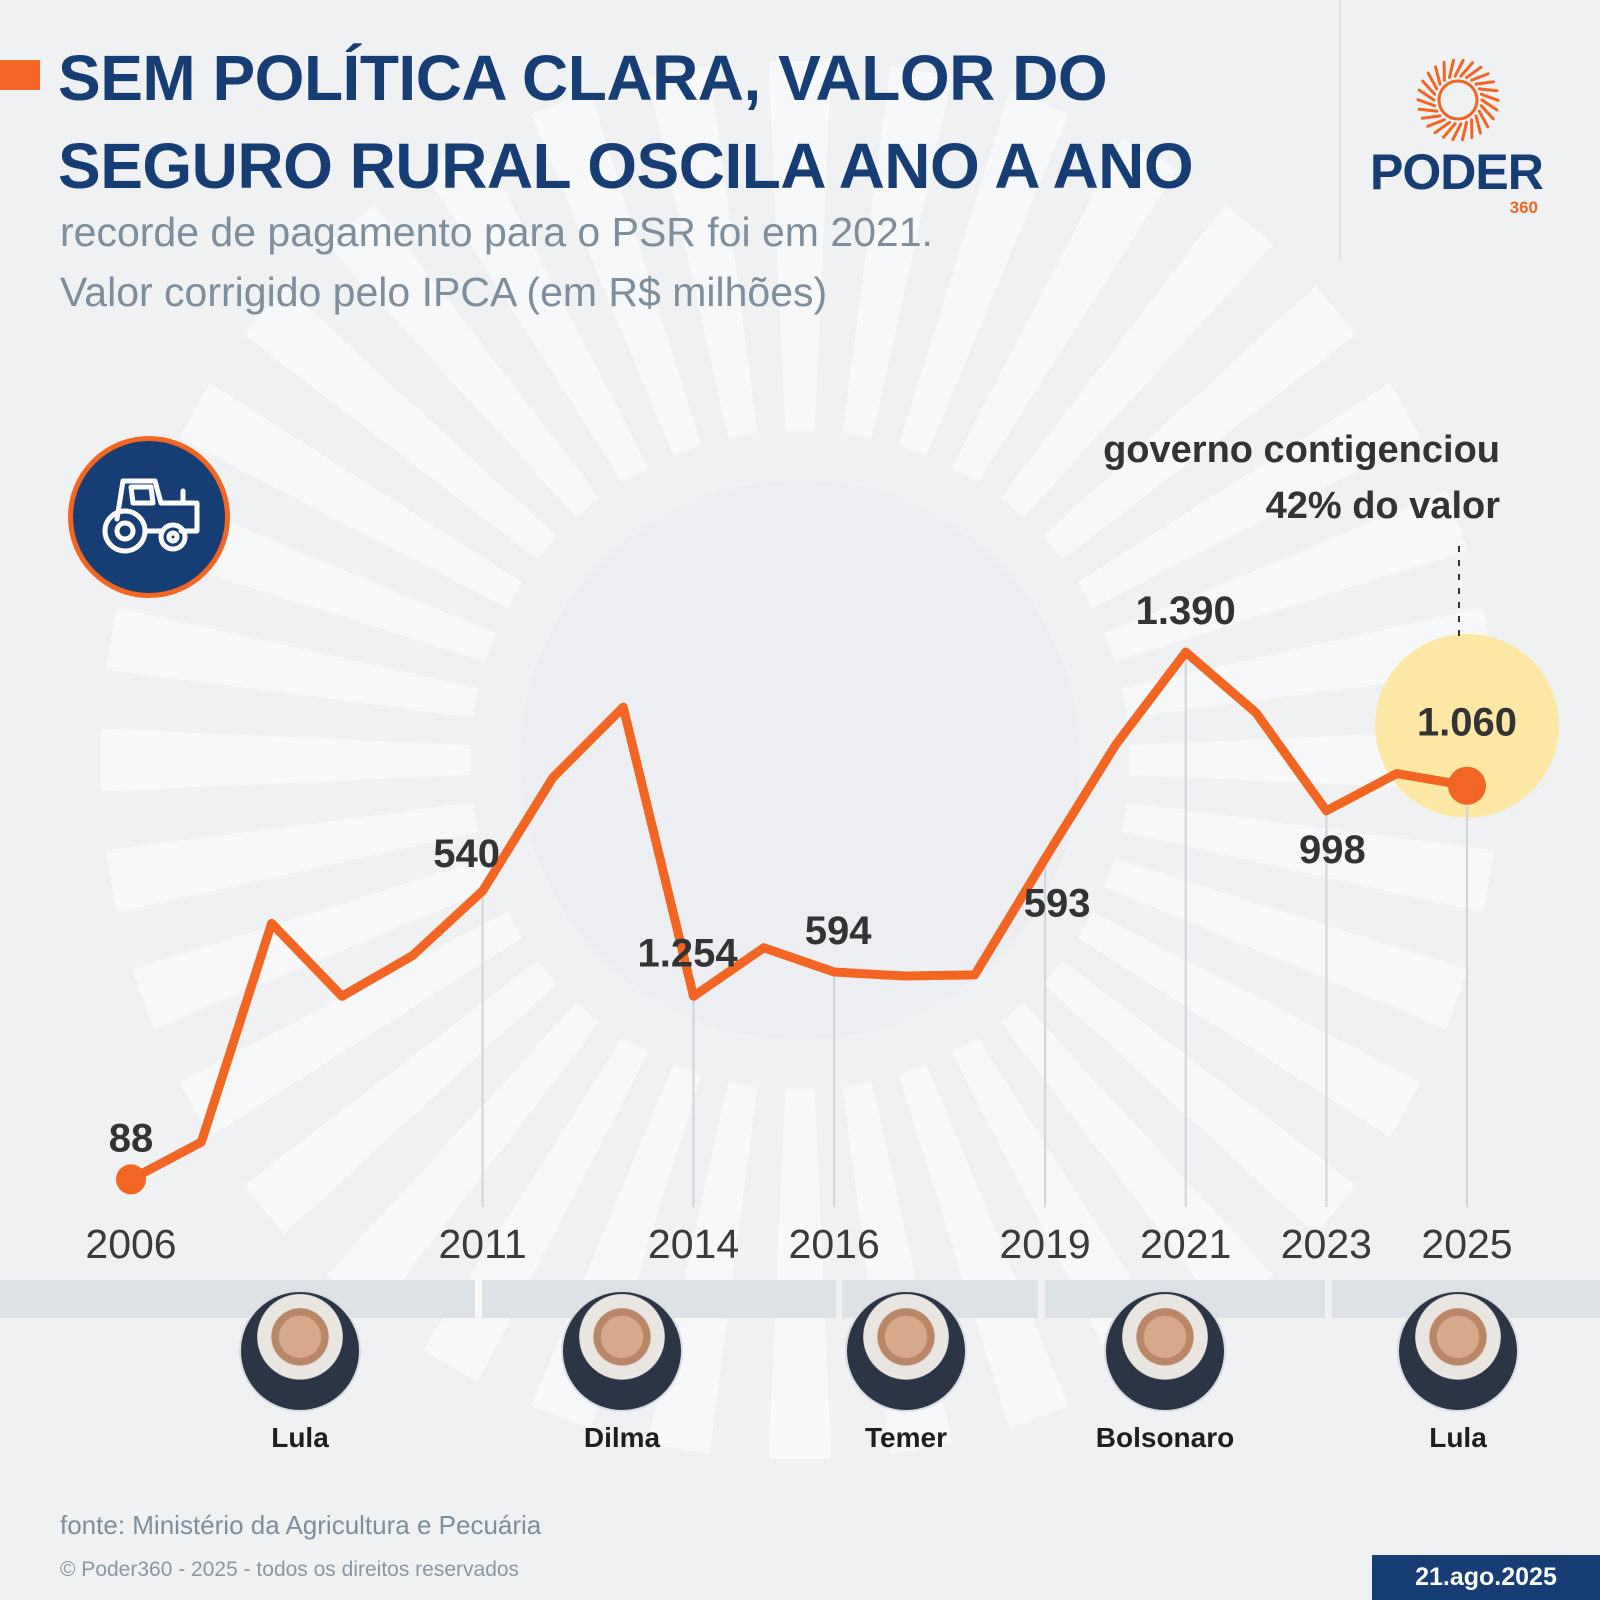  I want to click on x-tick-2014: 2014, so click(693, 1244).